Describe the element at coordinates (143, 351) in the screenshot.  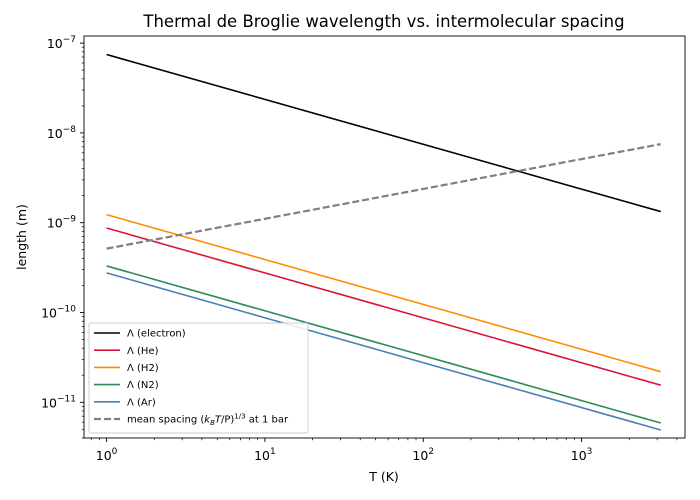
I see `legend-label-1: Λ (He)` at that location.